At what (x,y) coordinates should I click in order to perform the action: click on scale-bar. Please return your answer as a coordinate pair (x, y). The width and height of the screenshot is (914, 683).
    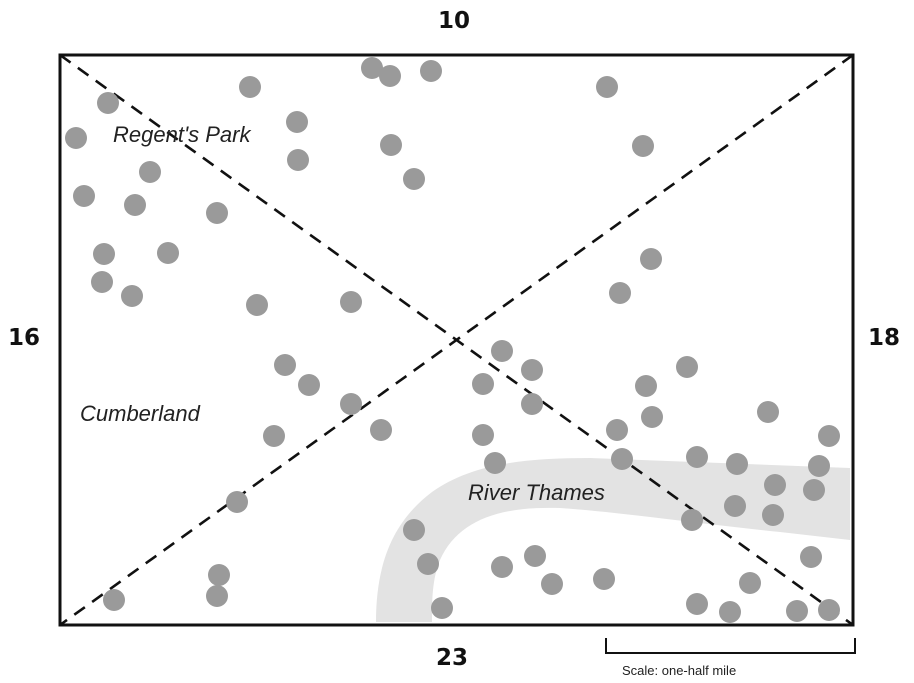
    Looking at the image, I should click on (730, 646).